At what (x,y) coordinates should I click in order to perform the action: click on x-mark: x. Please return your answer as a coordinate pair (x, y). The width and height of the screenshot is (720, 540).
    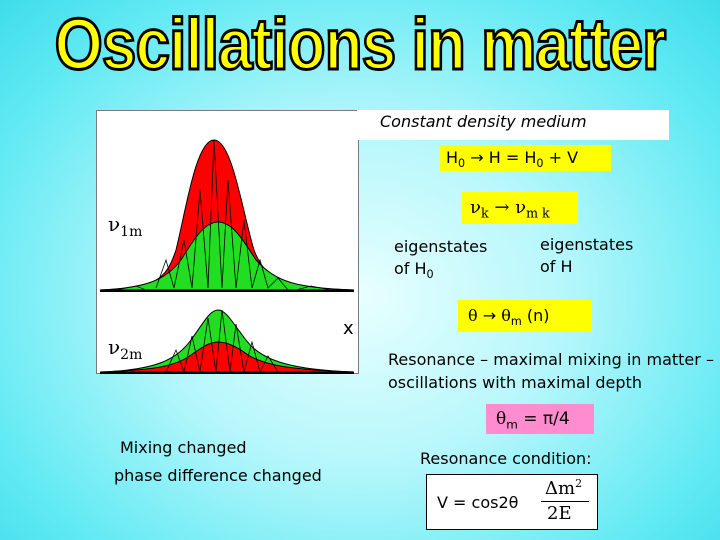
    Looking at the image, I should click on (348, 328).